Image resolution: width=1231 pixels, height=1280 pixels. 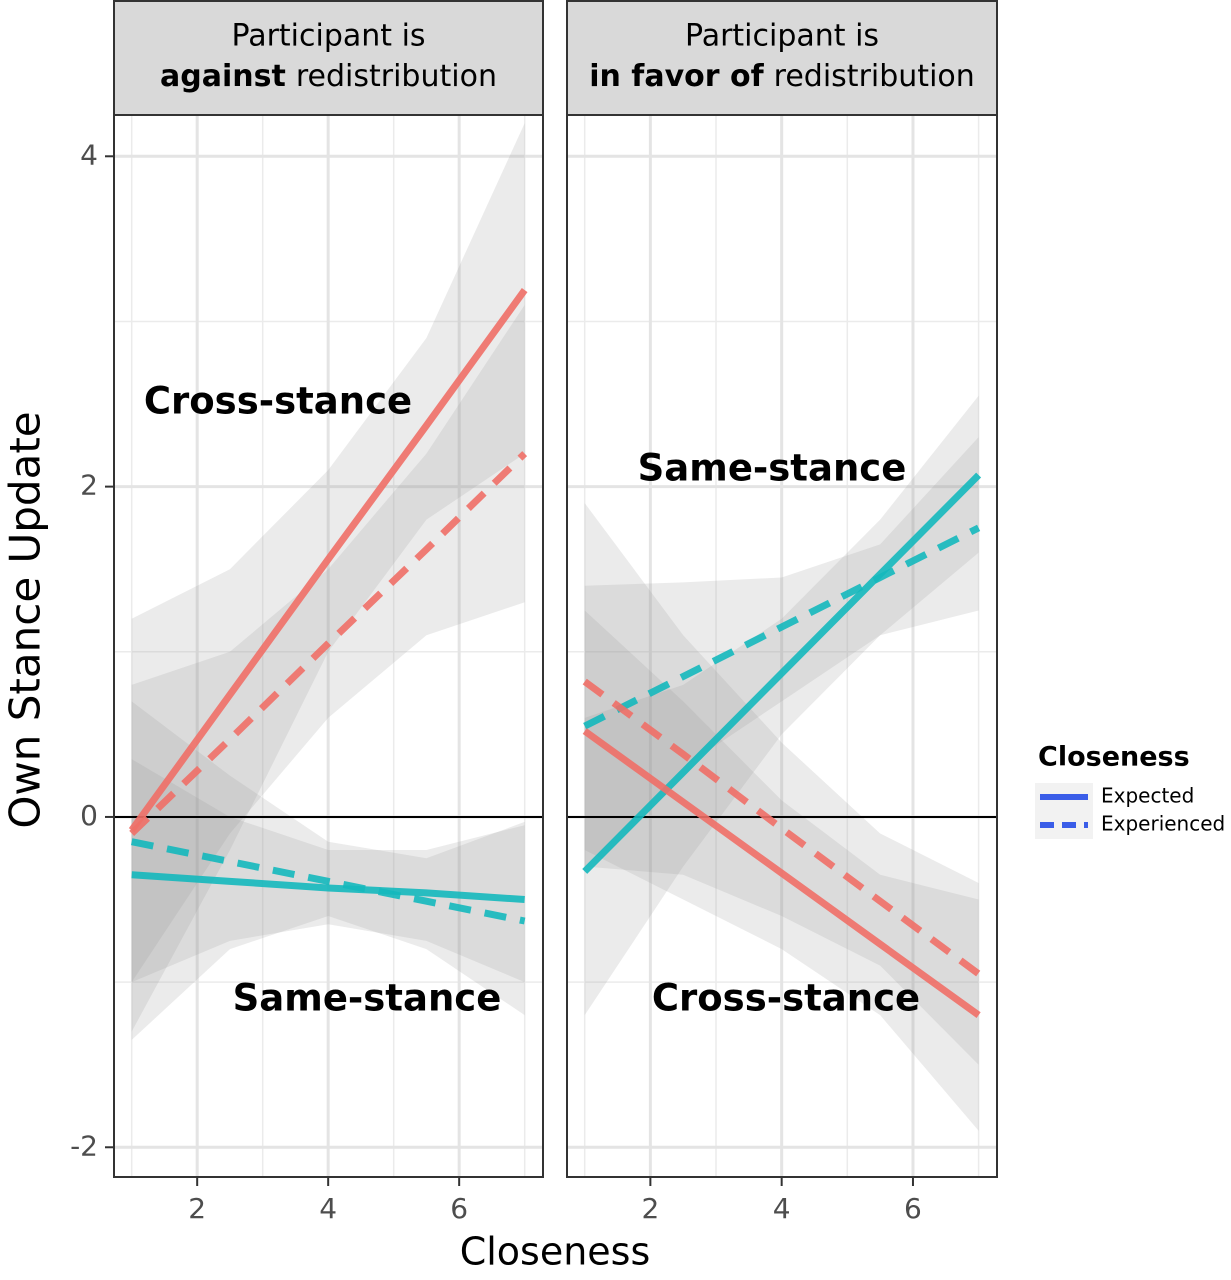 I want to click on legend-title: Closeness, so click(x=1114, y=757).